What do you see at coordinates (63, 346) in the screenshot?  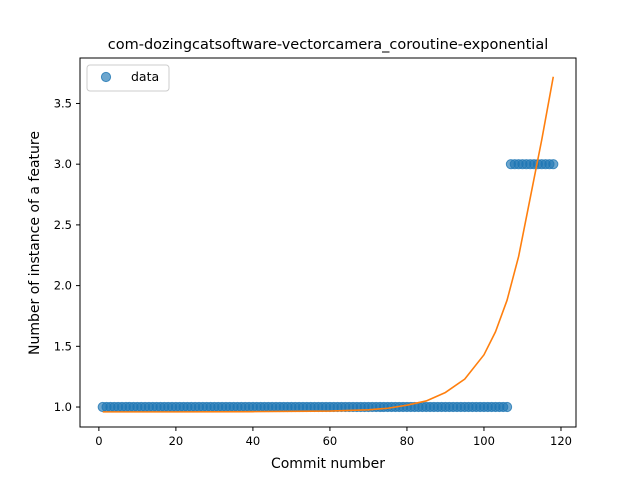 I see `y-tick-label: 1.5` at bounding box center [63, 346].